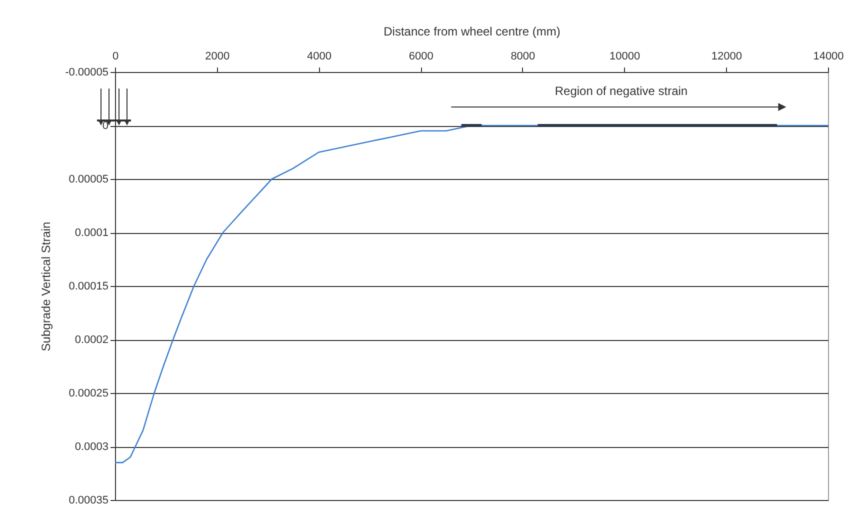 The width and height of the screenshot is (853, 507). What do you see at coordinates (421, 56) in the screenshot?
I see `x-tick-label: 6000` at bounding box center [421, 56].